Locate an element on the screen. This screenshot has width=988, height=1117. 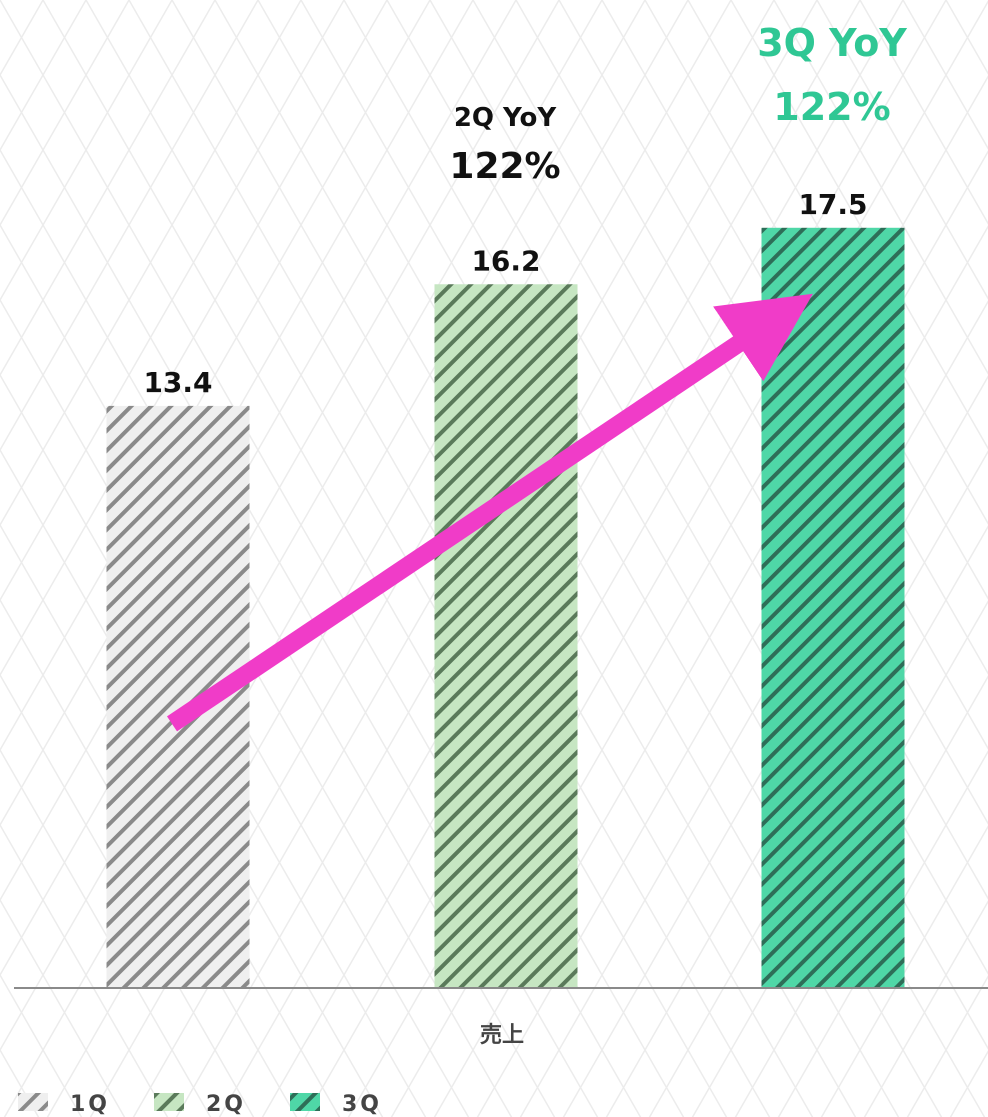
legend-swatch-1q is located at coordinates (33, 1102).